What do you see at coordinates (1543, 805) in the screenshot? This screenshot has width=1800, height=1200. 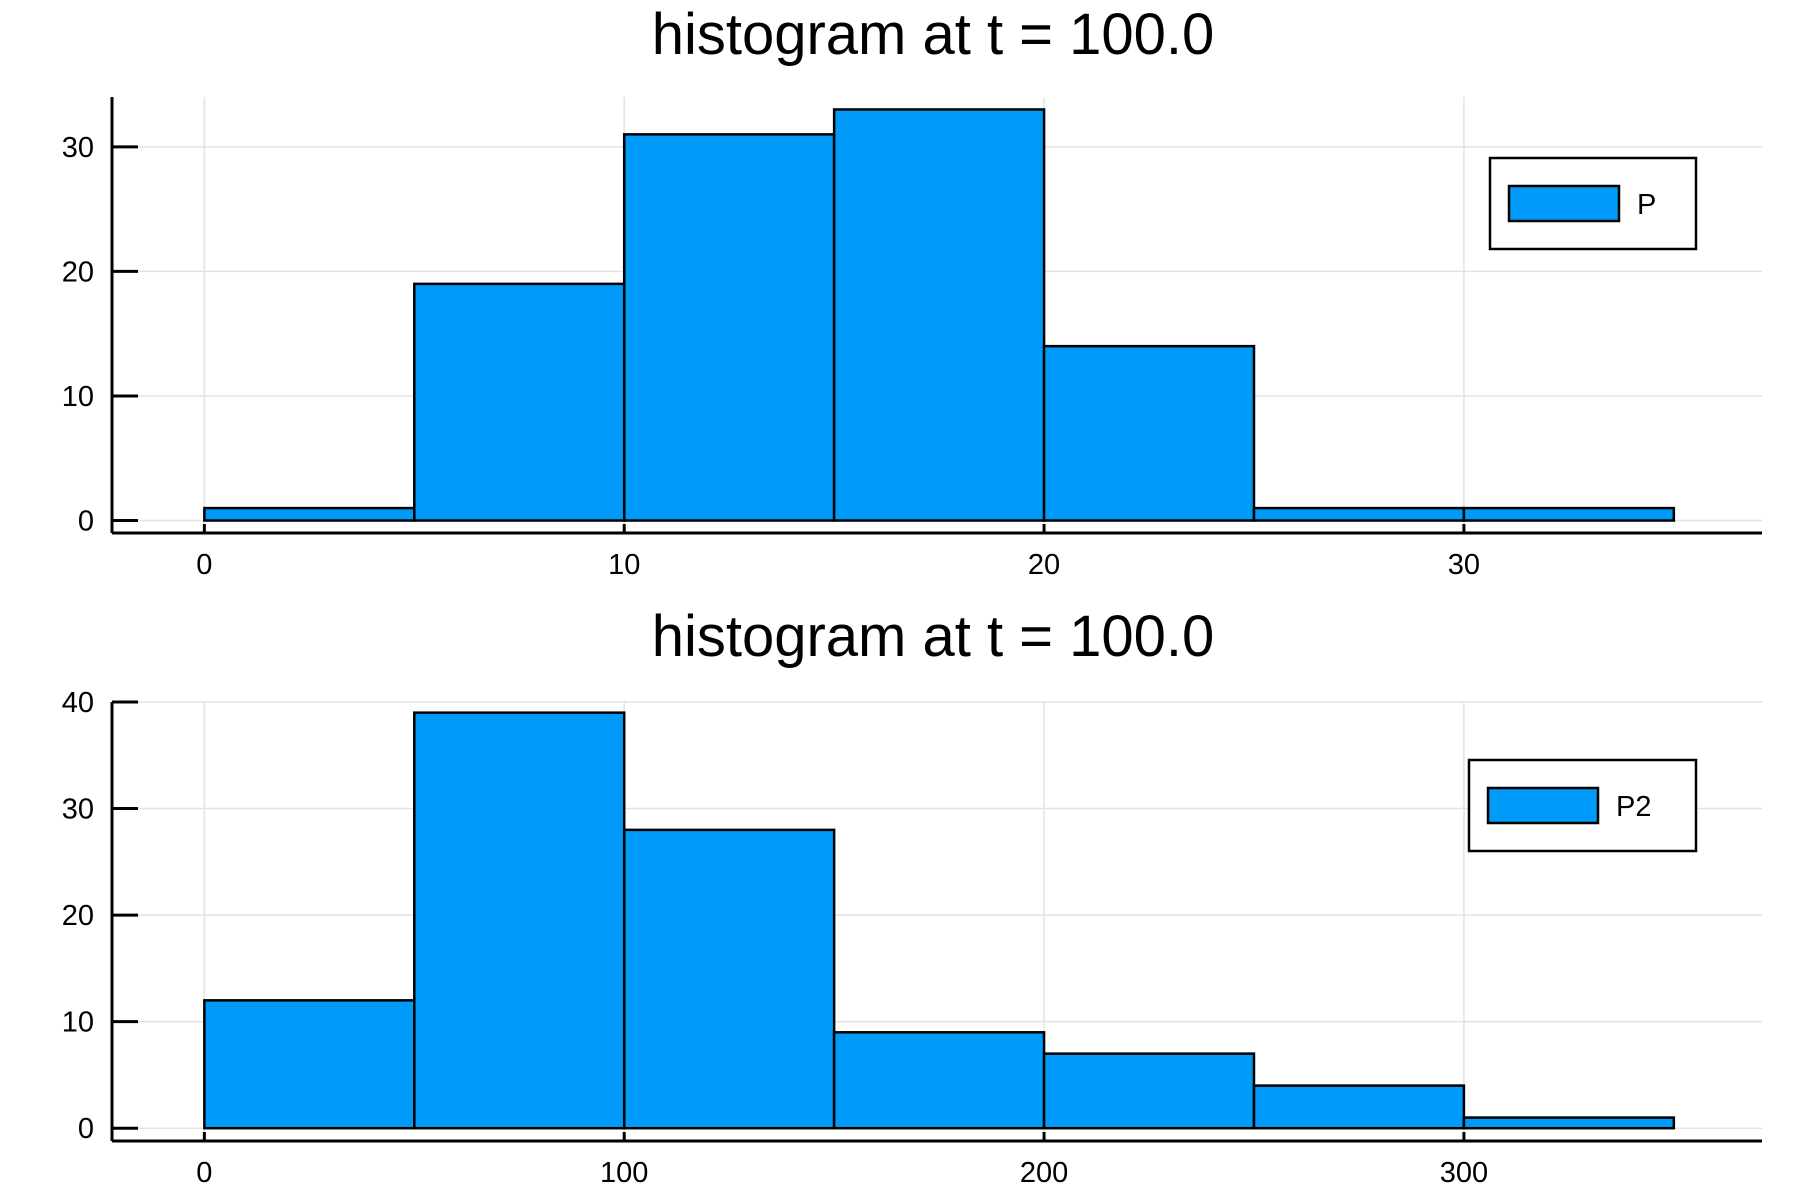 I see `legend-swatch-bottom` at bounding box center [1543, 805].